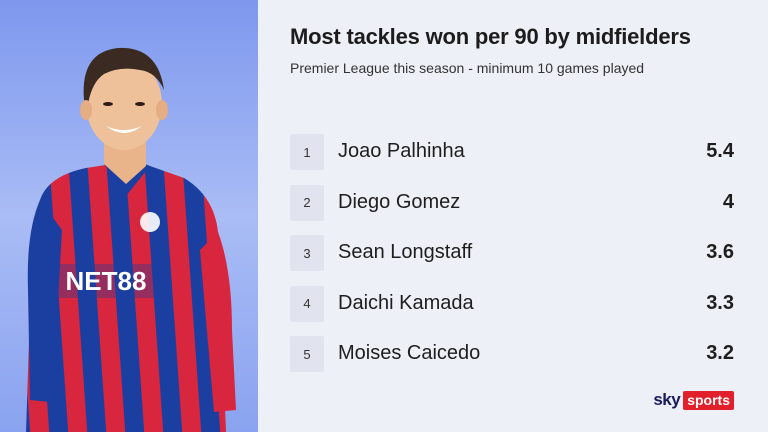 This screenshot has height=432, width=768. I want to click on logo-sky-text: sky, so click(667, 399).